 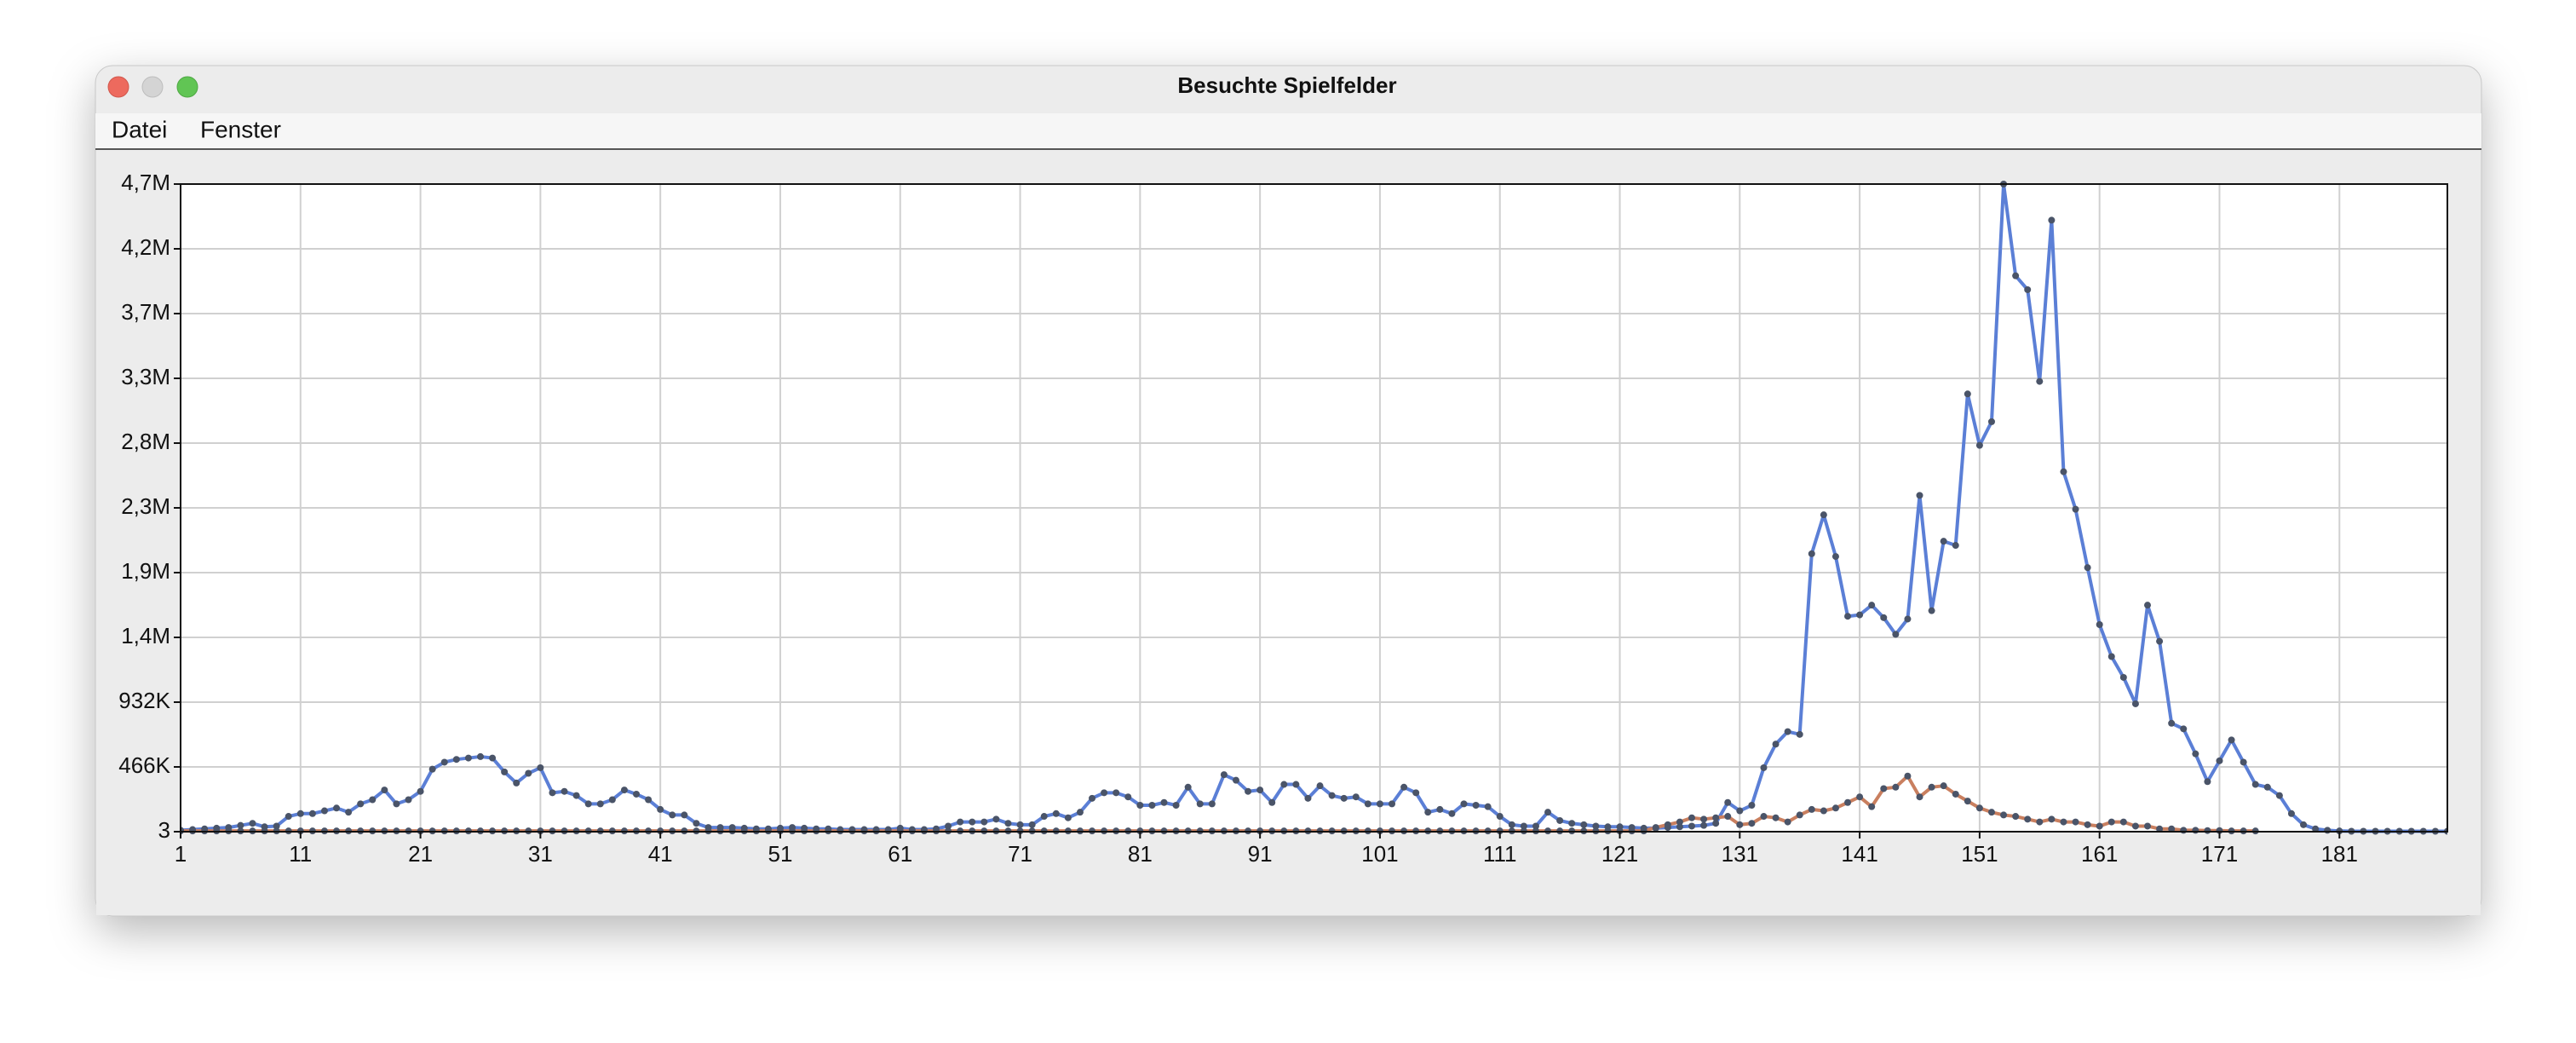 I want to click on menu-item: Datei, so click(x=139, y=129).